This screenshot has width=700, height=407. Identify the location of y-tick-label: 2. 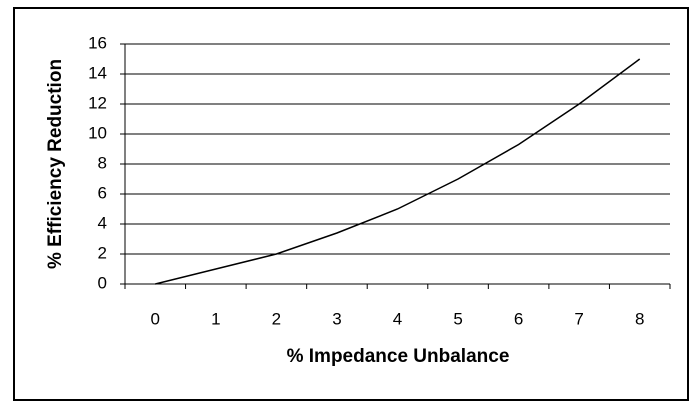
(102, 252).